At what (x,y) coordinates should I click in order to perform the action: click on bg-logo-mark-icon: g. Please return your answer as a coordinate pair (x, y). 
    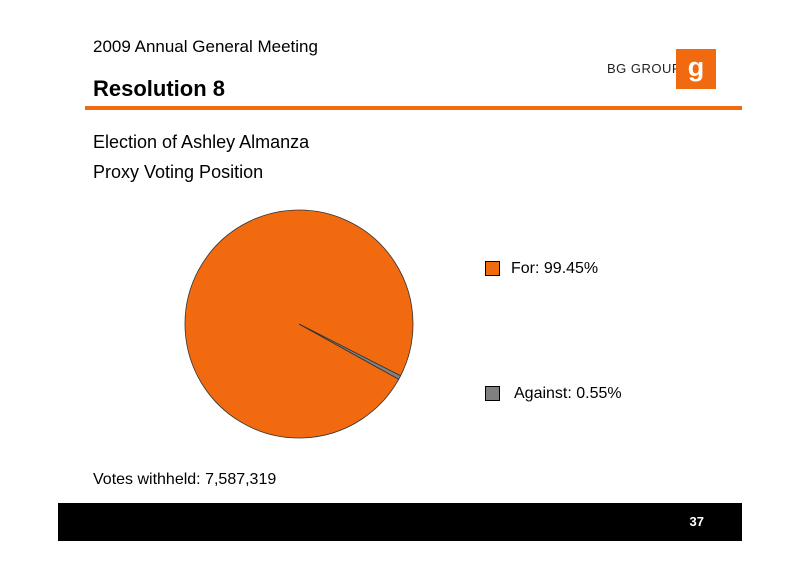
    Looking at the image, I should click on (696, 69).